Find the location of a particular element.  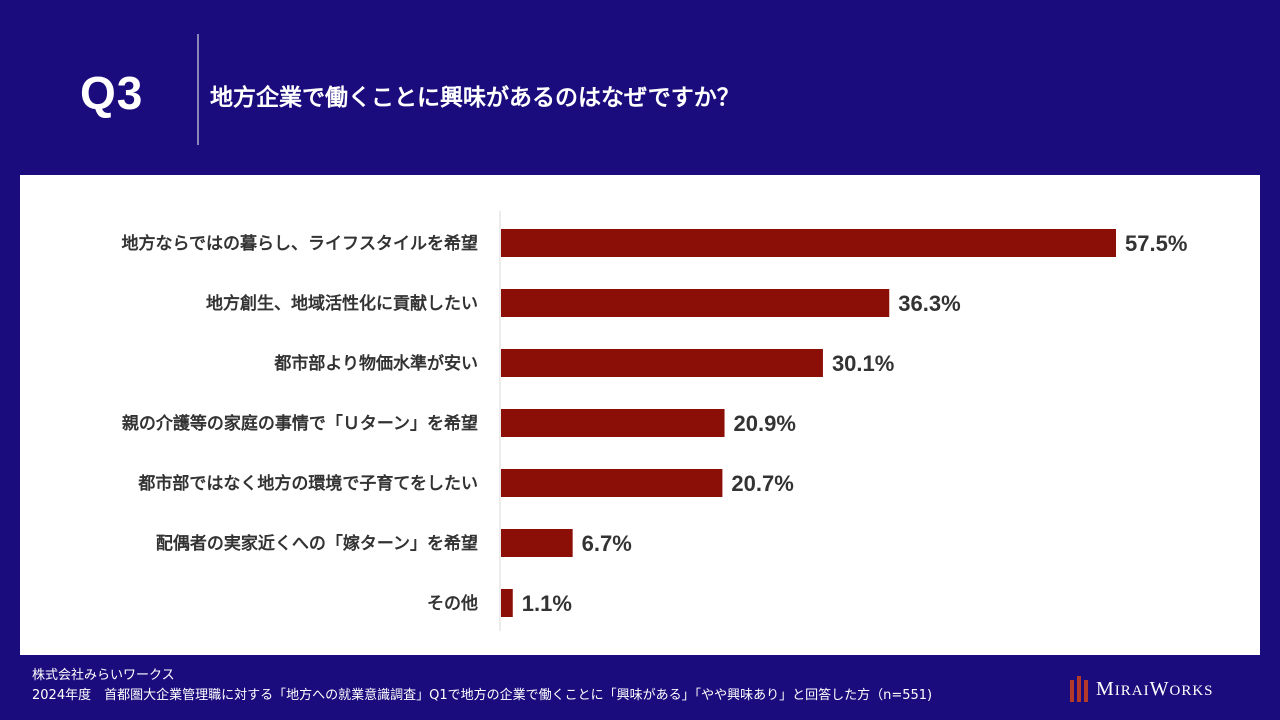

company-name: 株式会社みらいワークス is located at coordinates (103, 675).